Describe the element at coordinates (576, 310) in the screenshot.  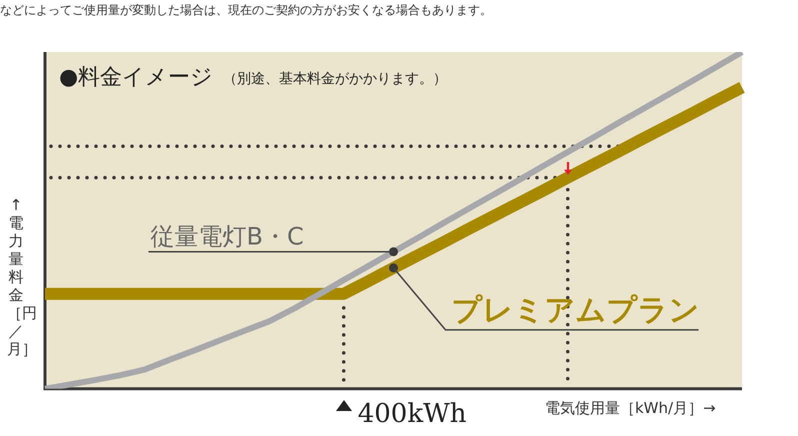
I see `series-label: プレミアムプラン` at that location.